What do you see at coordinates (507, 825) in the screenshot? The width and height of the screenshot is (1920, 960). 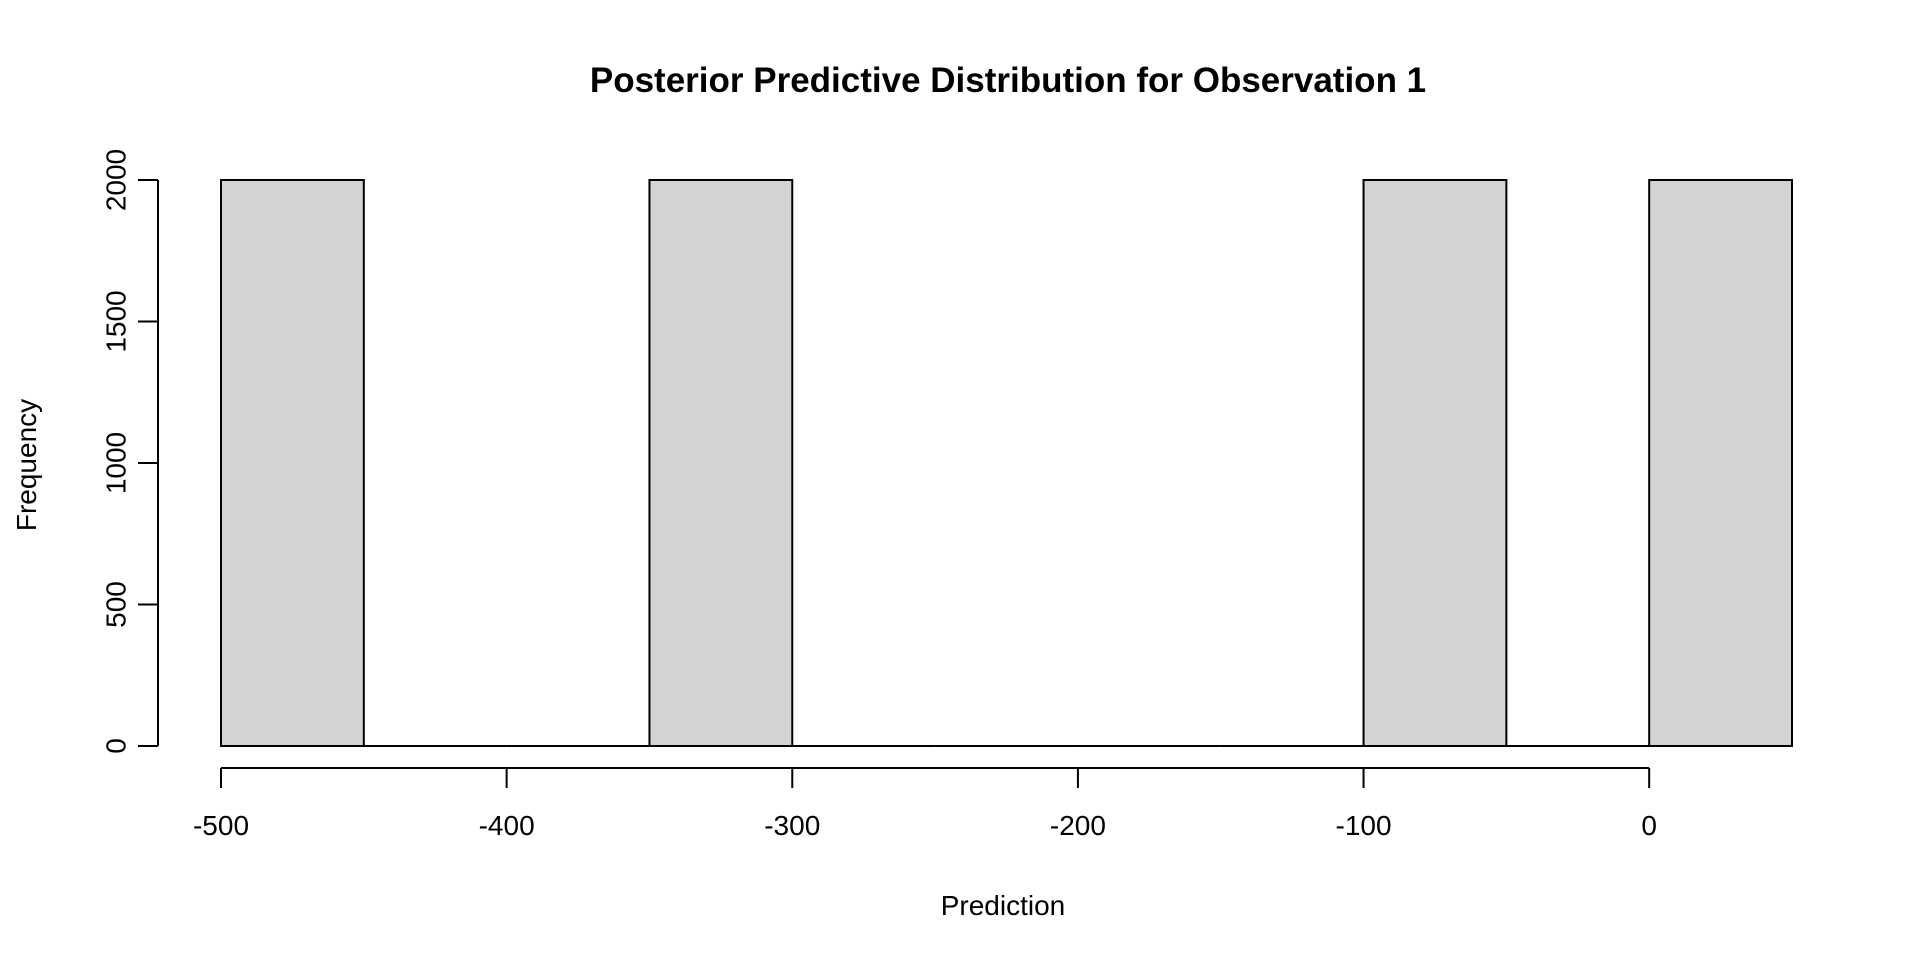 I see `x-tick-label: -400` at bounding box center [507, 825].